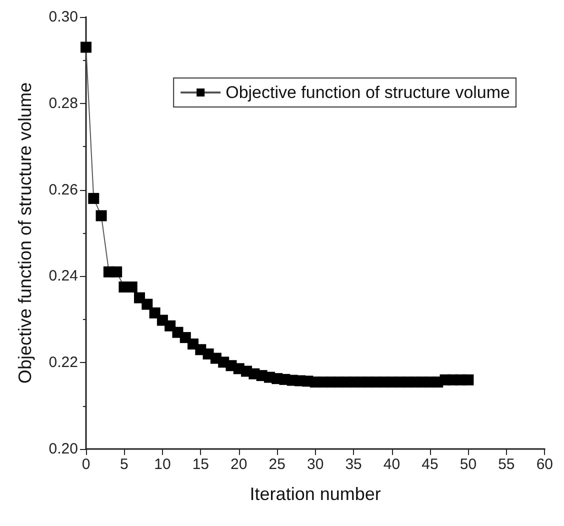  Describe the element at coordinates (124, 464) in the screenshot. I see `x-tick-label: 5` at that location.